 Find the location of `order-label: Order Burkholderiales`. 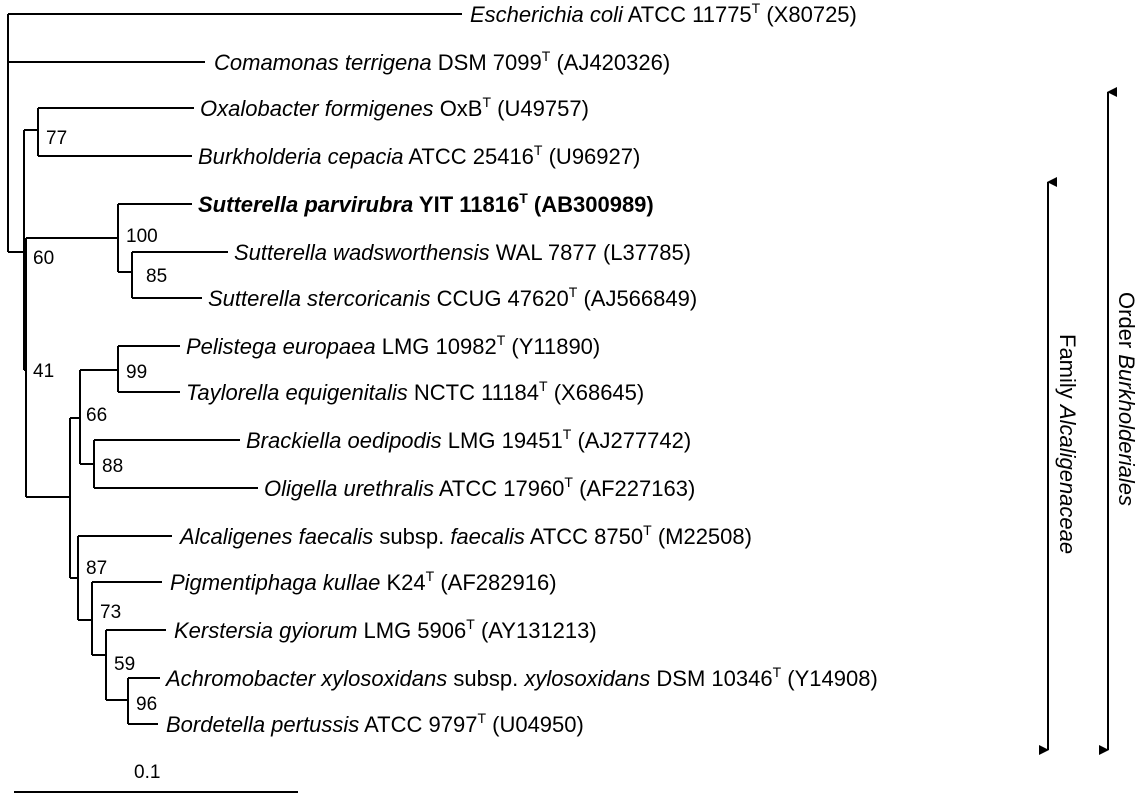

order-label: Order Burkholderiales is located at coordinates (1126, 399).